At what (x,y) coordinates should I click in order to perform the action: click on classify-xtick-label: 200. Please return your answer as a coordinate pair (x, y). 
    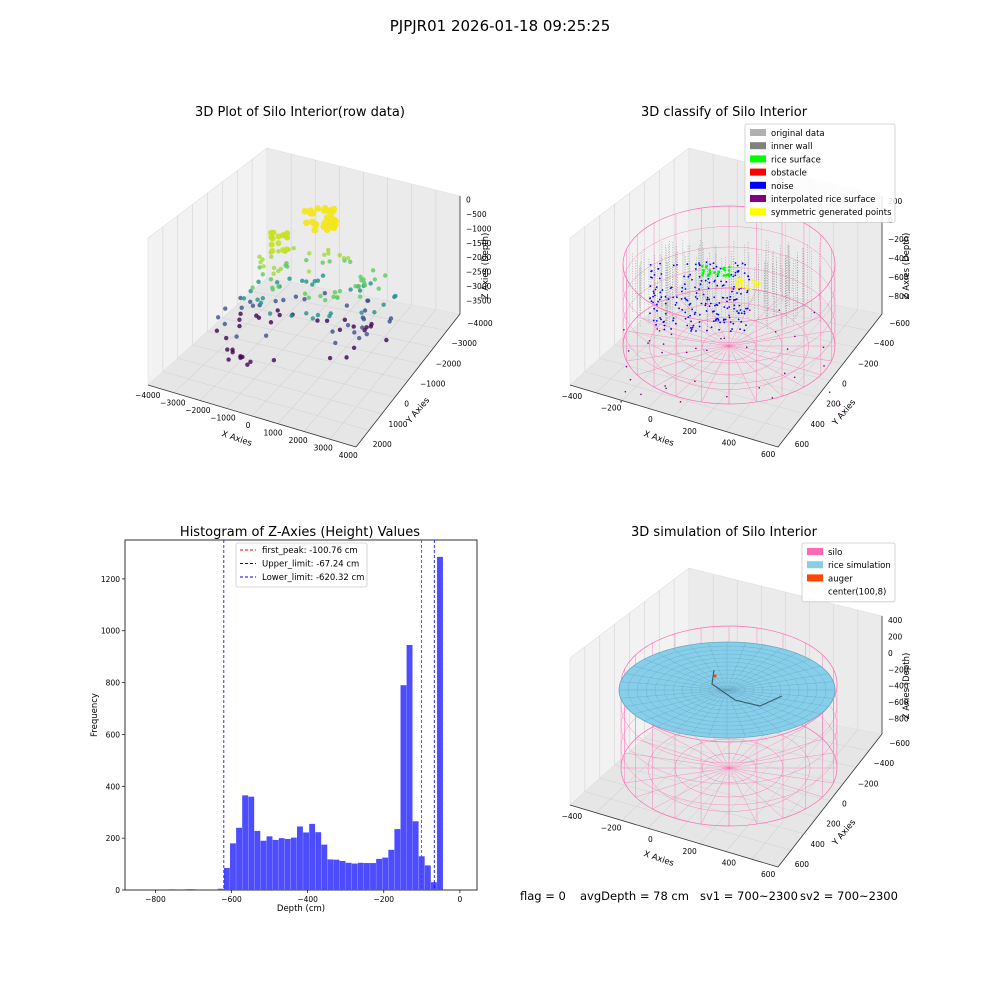
    Looking at the image, I should click on (689, 431).